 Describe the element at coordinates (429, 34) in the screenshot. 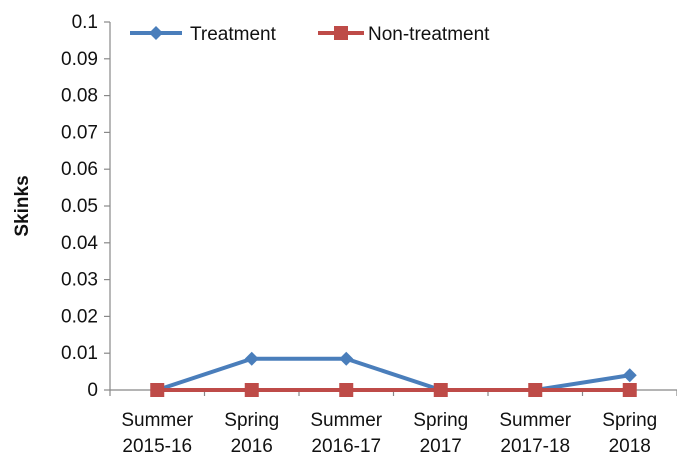

I see `legend-label: Non-treatment` at that location.